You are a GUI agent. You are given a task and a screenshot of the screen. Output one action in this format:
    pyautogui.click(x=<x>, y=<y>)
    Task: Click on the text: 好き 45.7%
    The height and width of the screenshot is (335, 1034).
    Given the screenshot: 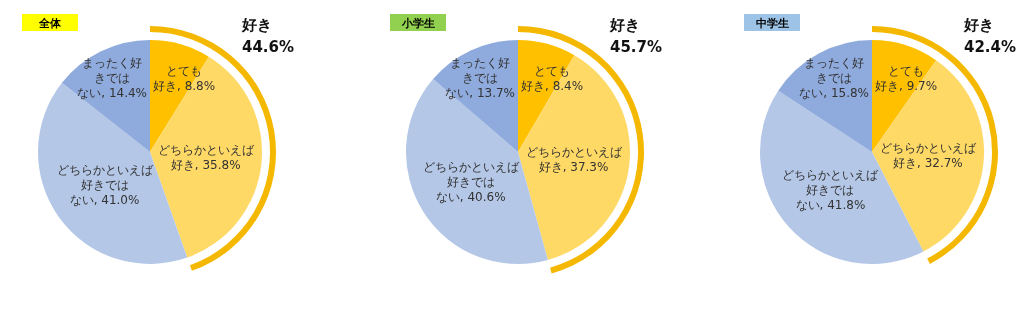 What is the action you would take?
    pyautogui.click(x=636, y=36)
    